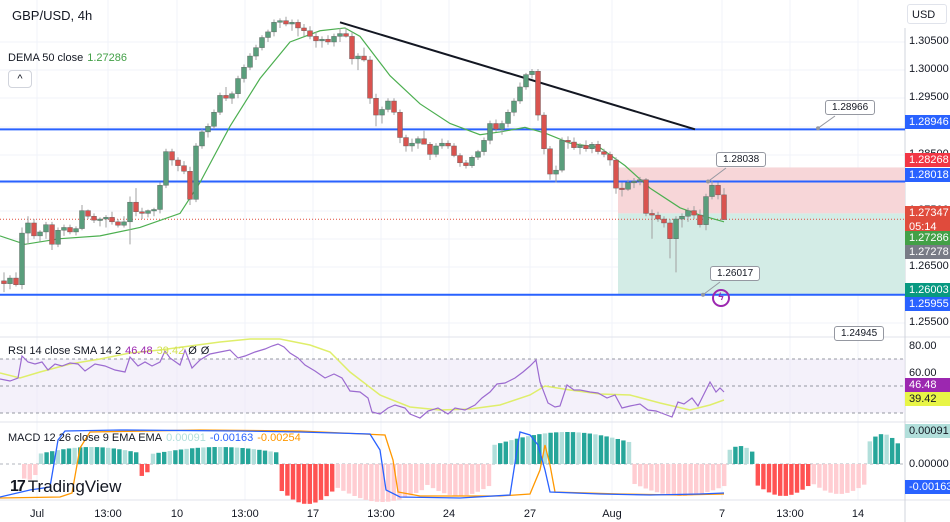 This screenshot has width=950, height=522. What do you see at coordinates (37, 514) in the screenshot?
I see `time-tick-label: Jul` at bounding box center [37, 514].